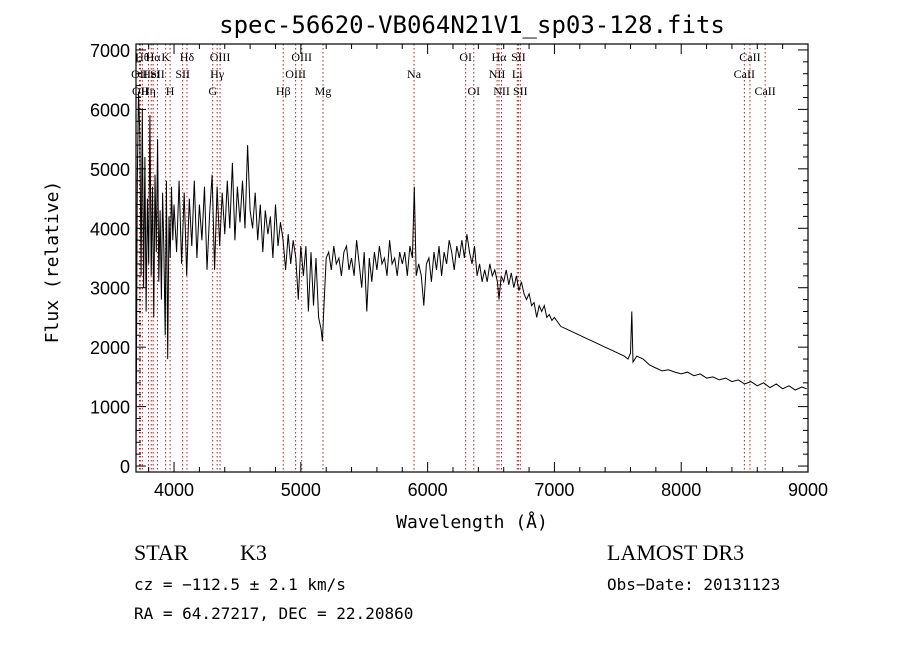 This screenshot has width=900, height=649. What do you see at coordinates (283, 91) in the screenshot?
I see `spectral-line-label: Hβ` at bounding box center [283, 91].